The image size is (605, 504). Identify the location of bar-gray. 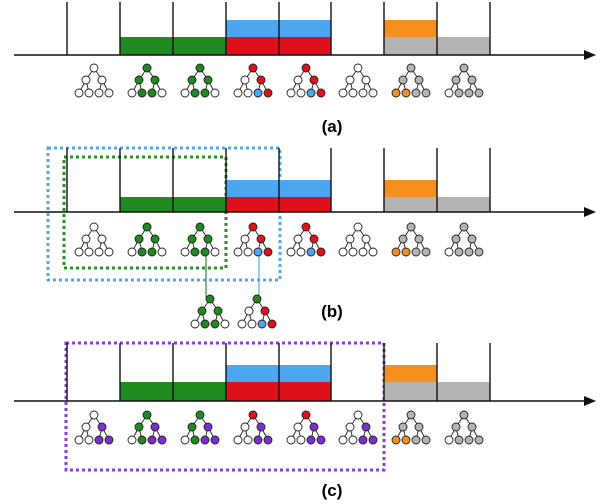
(463, 391).